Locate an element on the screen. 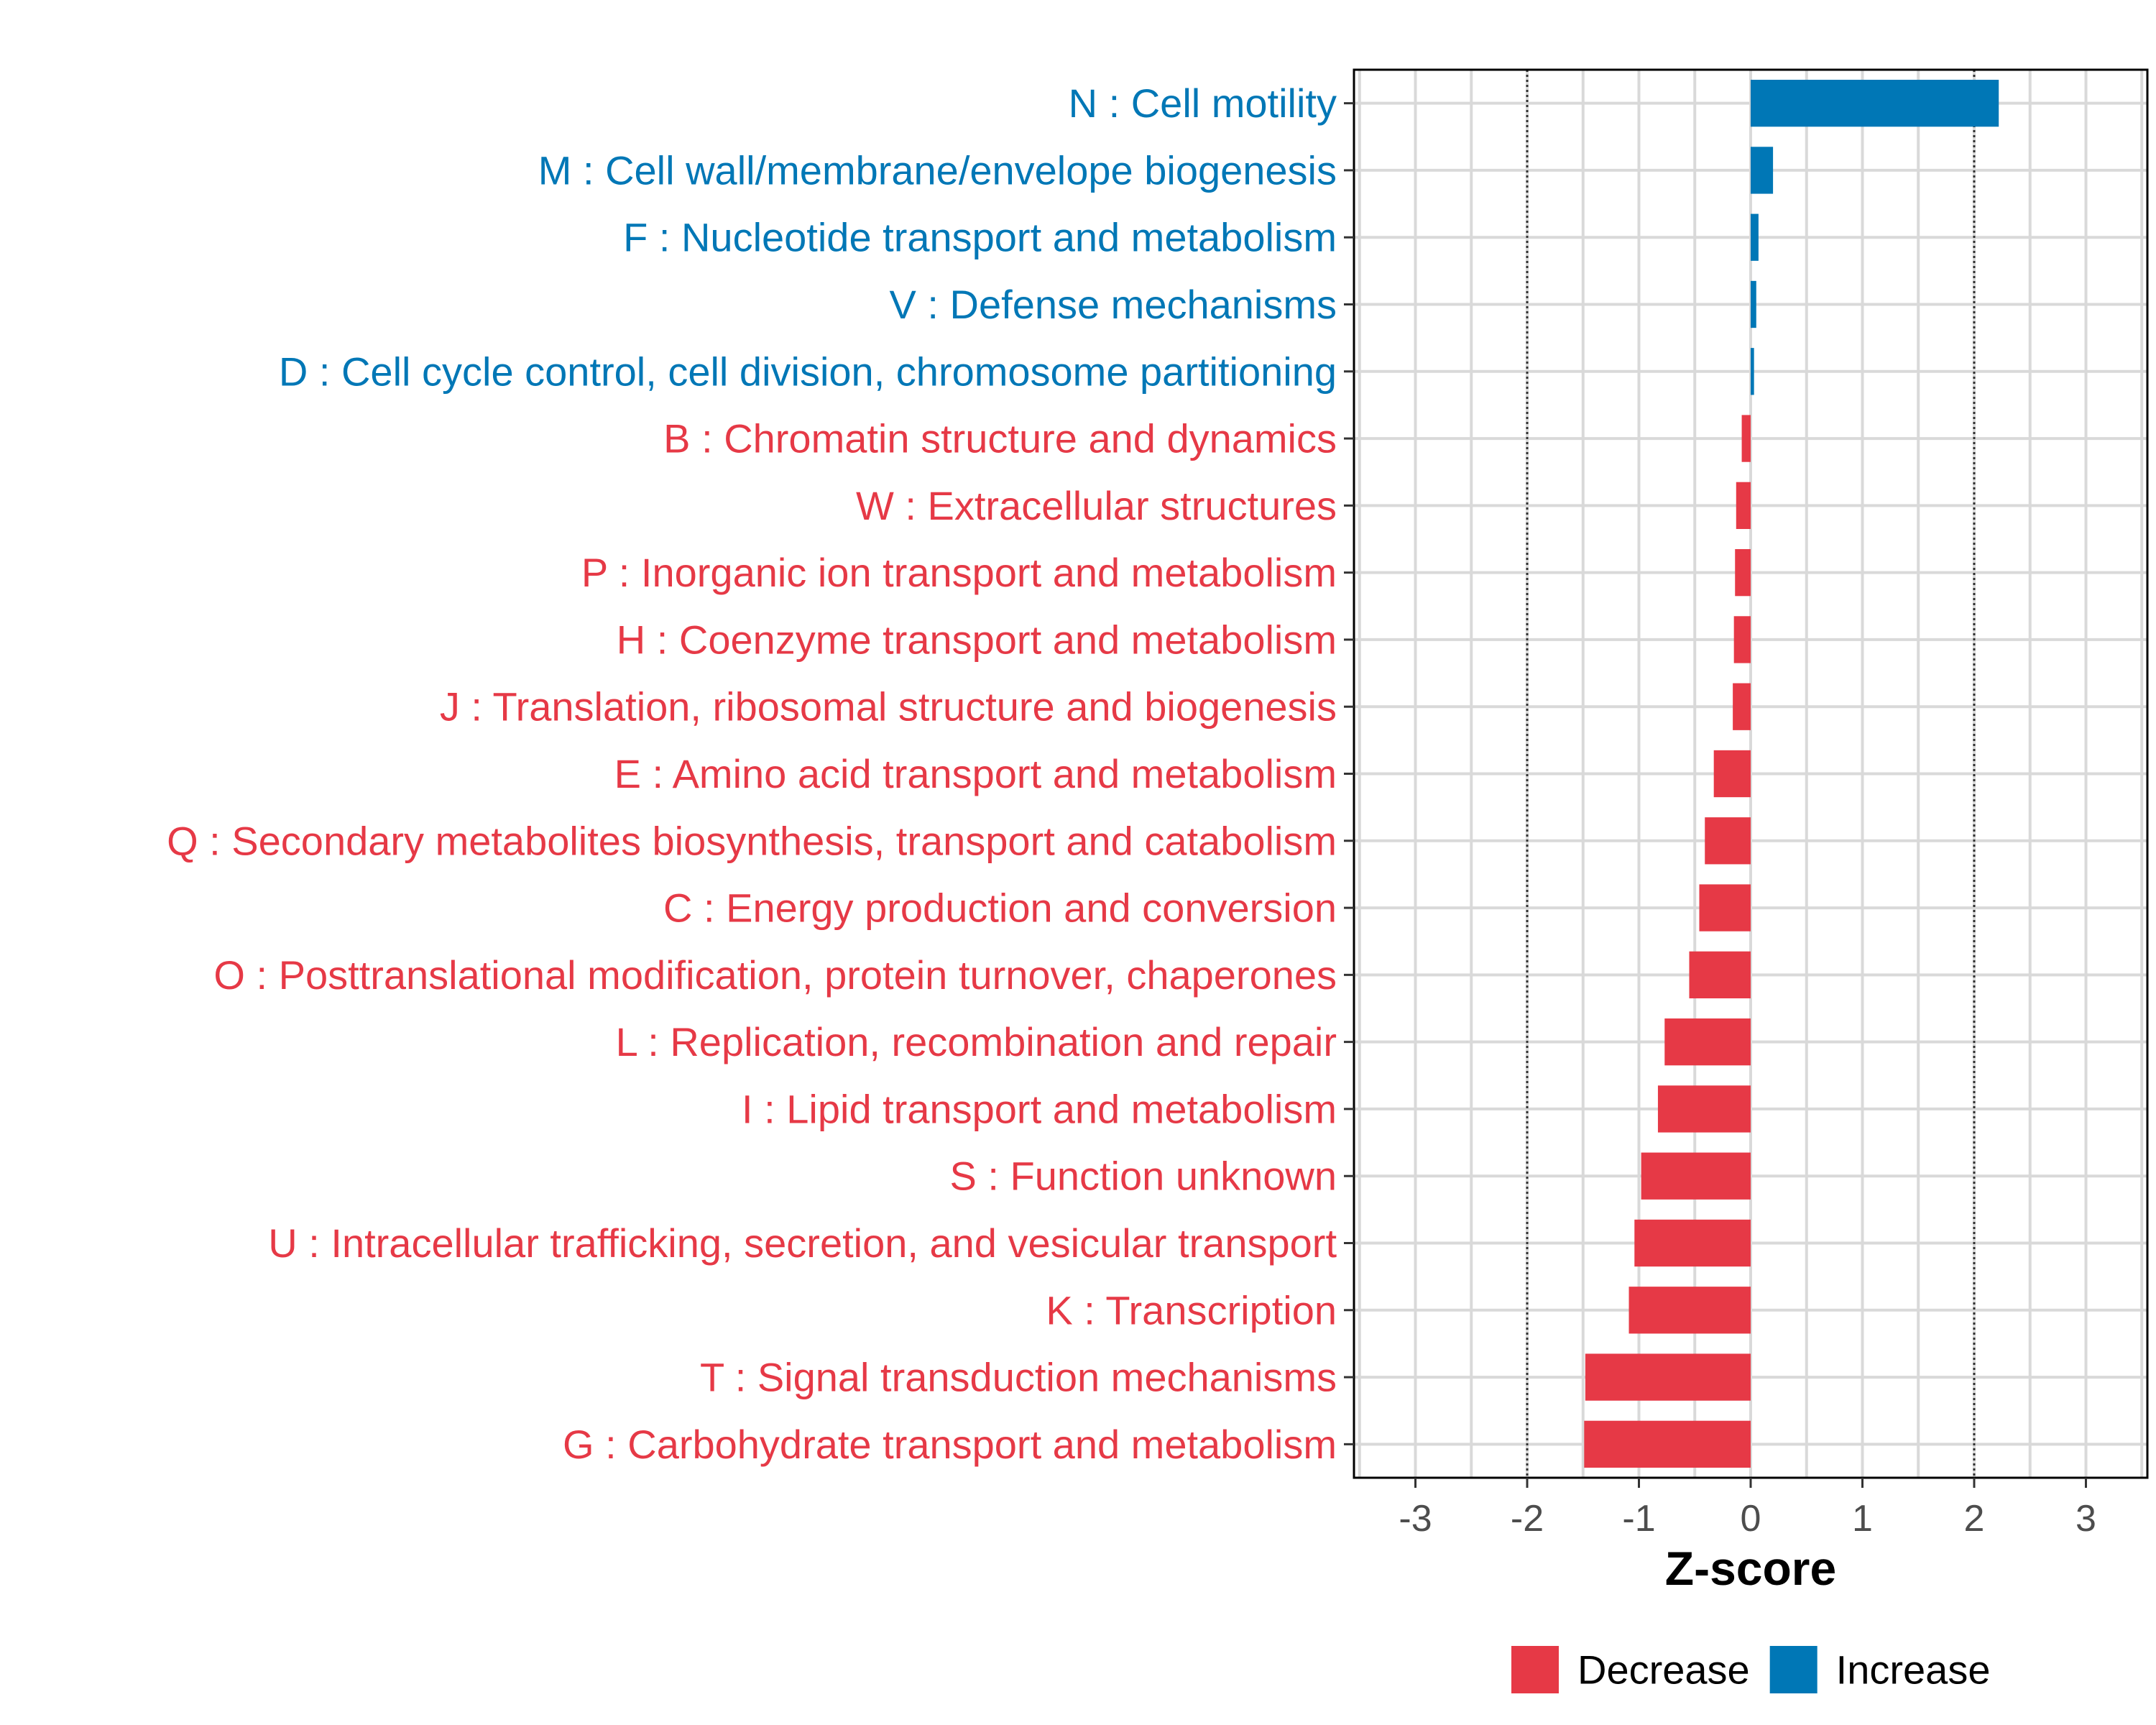 This screenshot has width=2156, height=1725. category-label: C : Energy production and conversion is located at coordinates (1000, 908).